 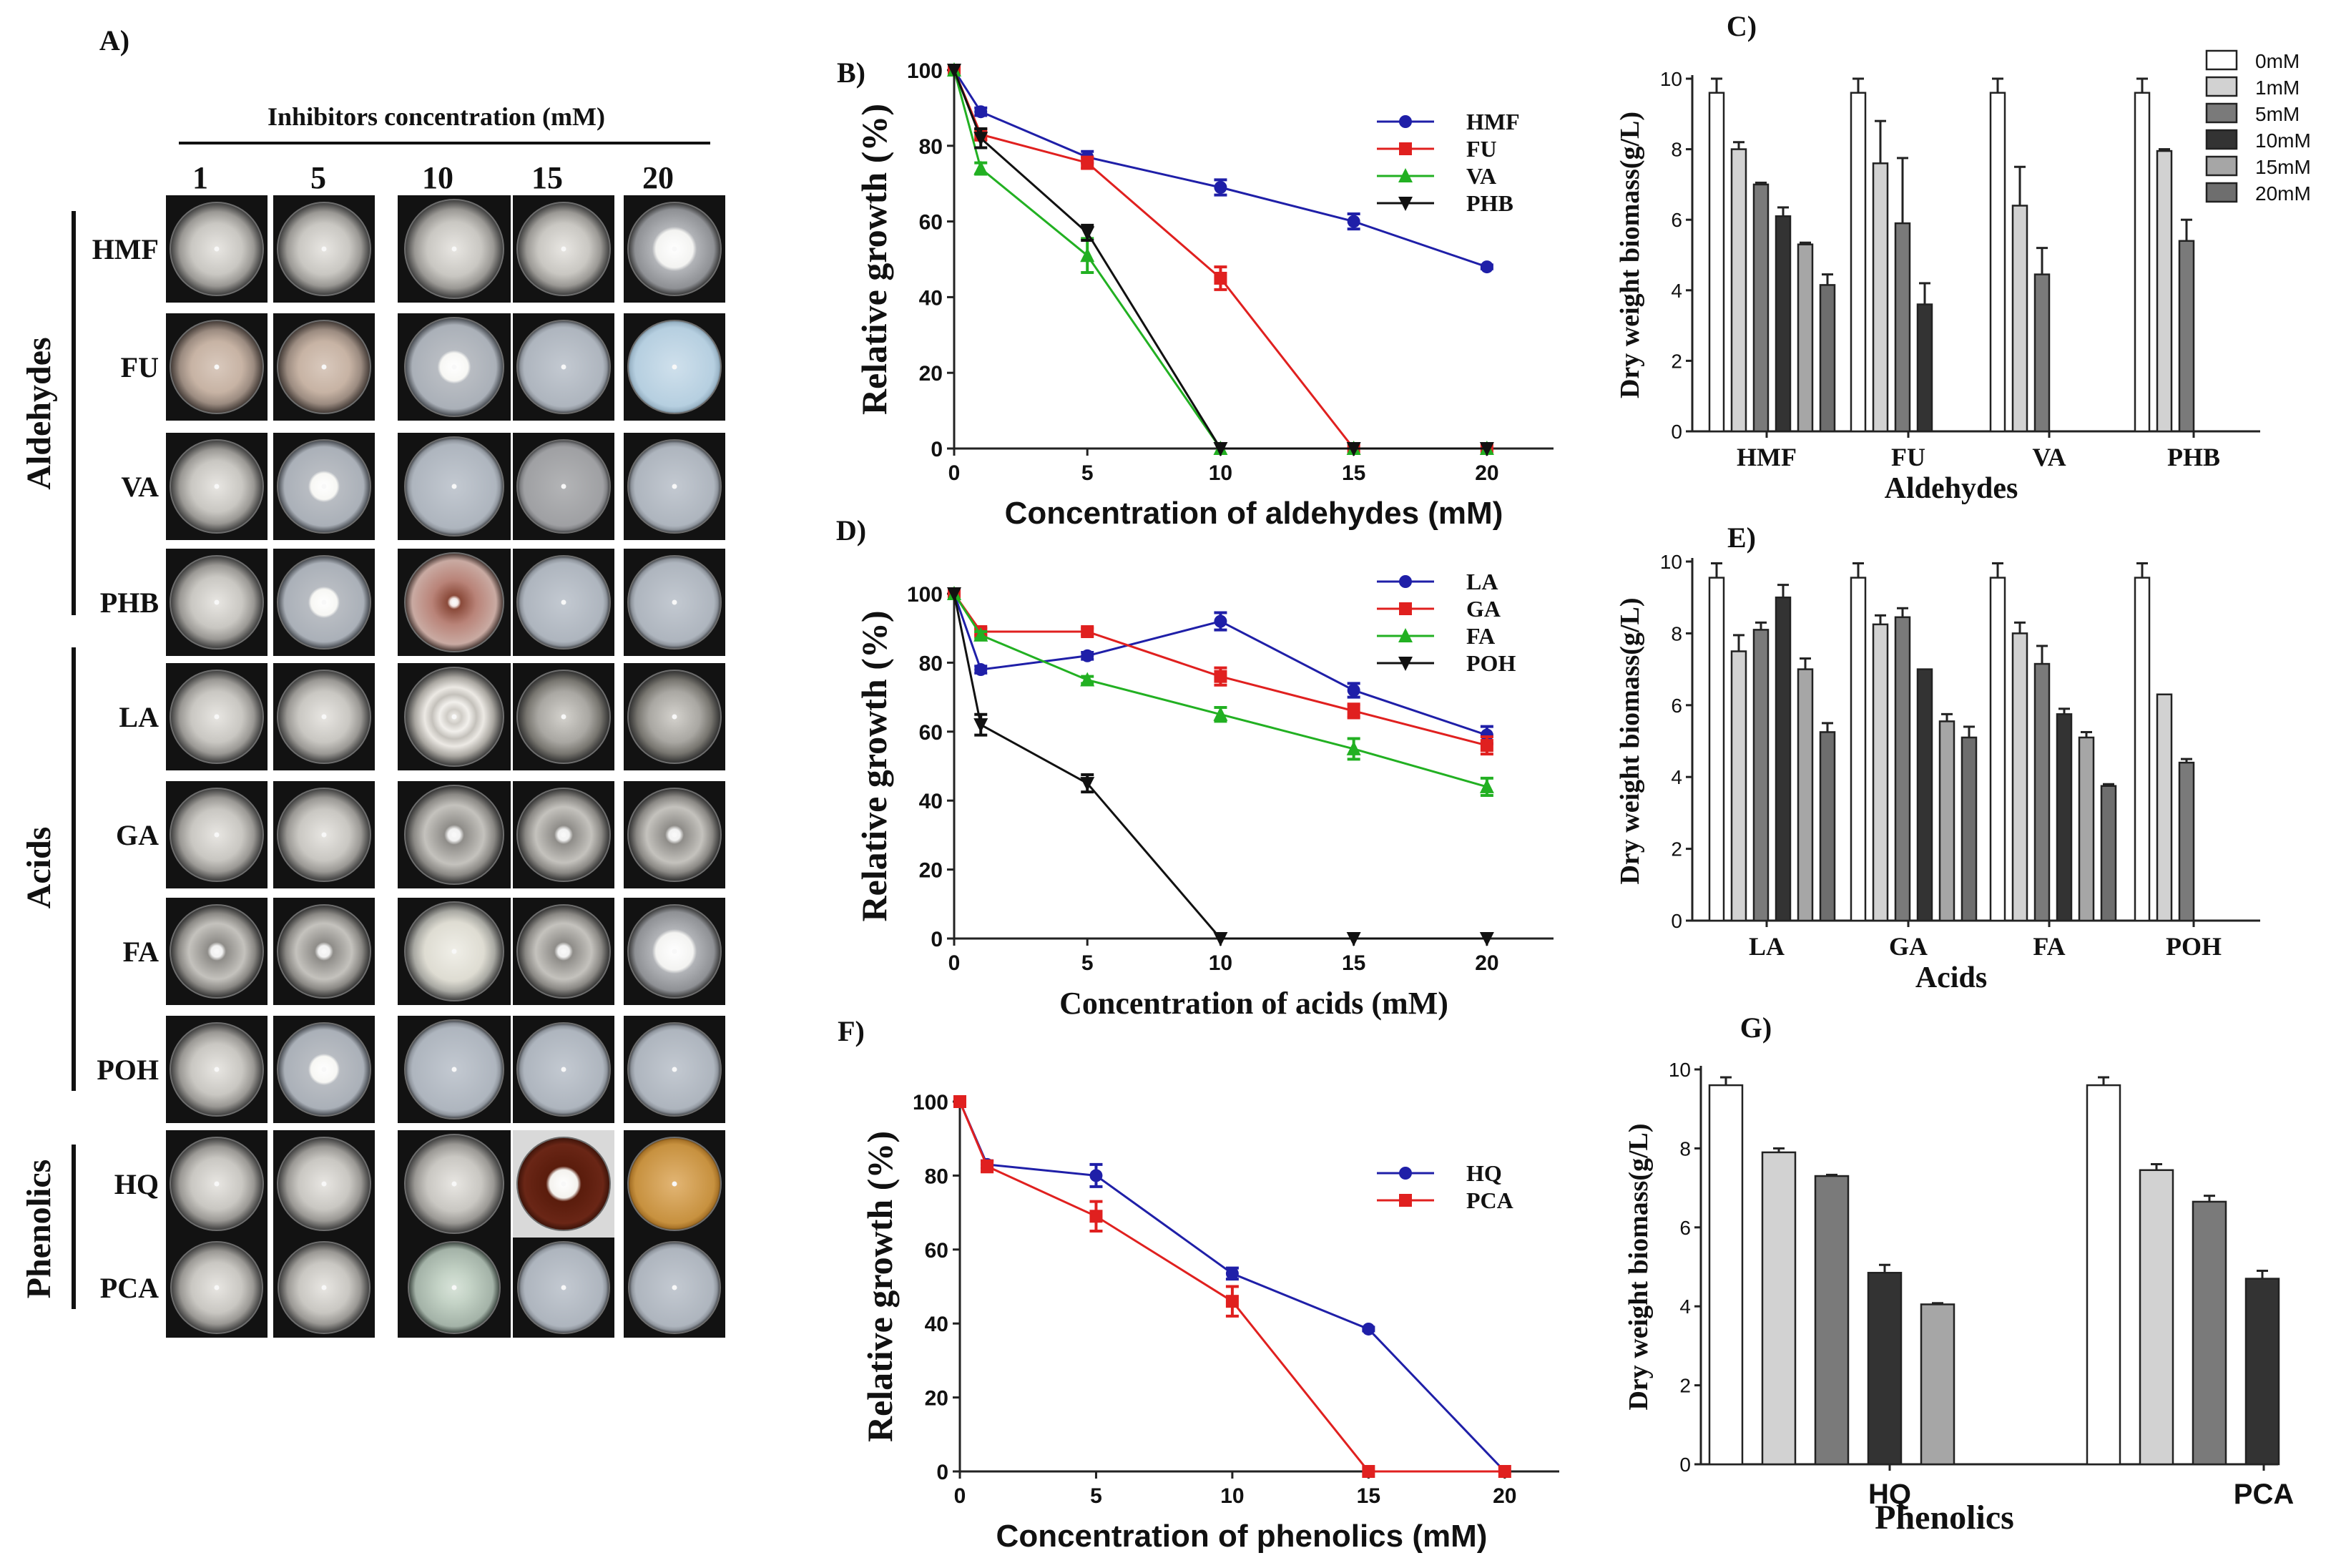 I want to click on bar-LA-10mM, so click(x=1783, y=759).